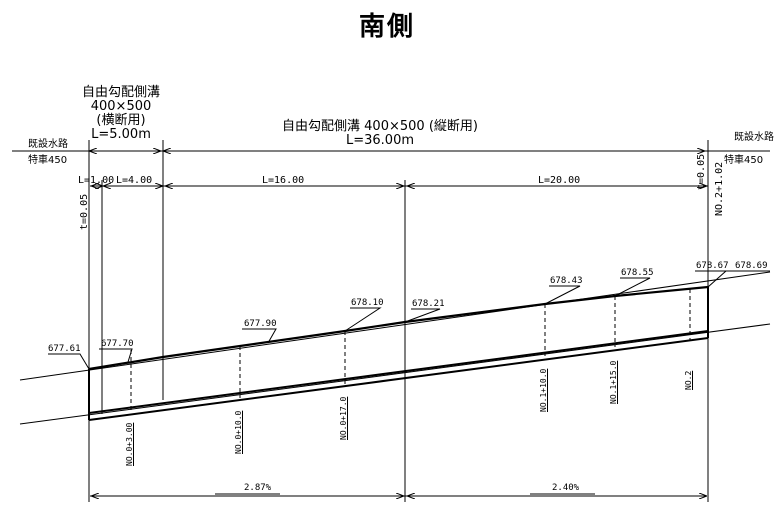 This screenshot has width=774, height=509. What do you see at coordinates (566, 281) in the screenshot?
I see `elevation-label: 678.43` at bounding box center [566, 281].